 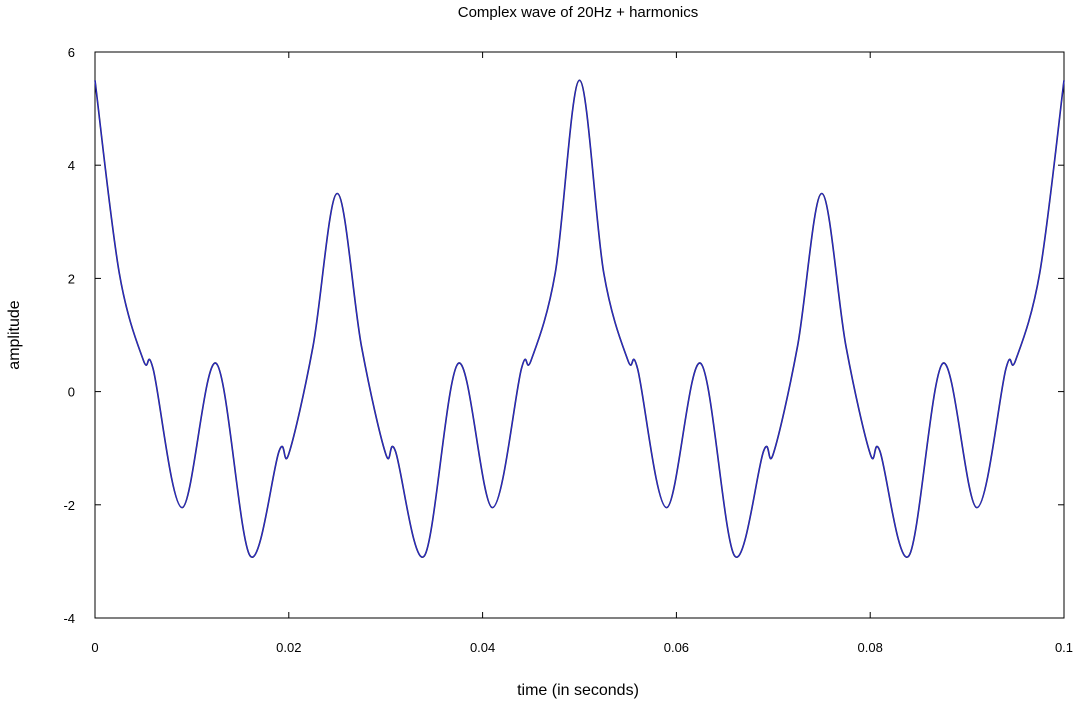 I want to click on y-axis-label: amplitude, so click(x=14, y=334).